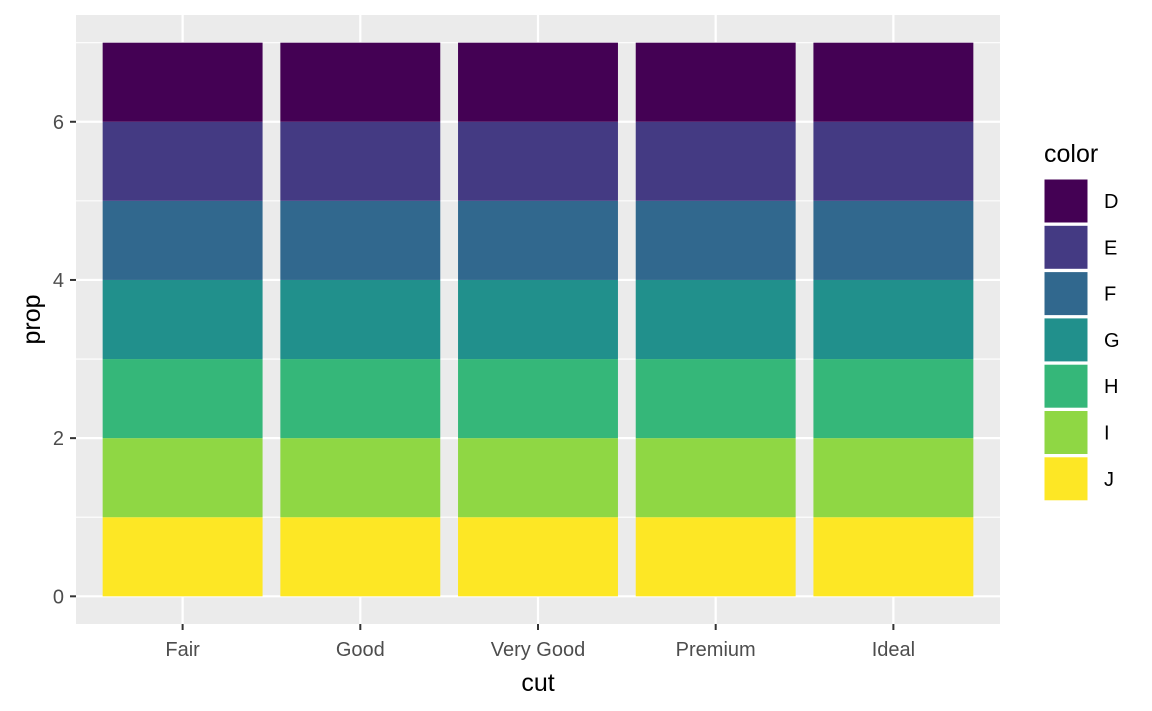 The height and width of the screenshot is (711, 1152). I want to click on legend-key-J, so click(1066, 479).